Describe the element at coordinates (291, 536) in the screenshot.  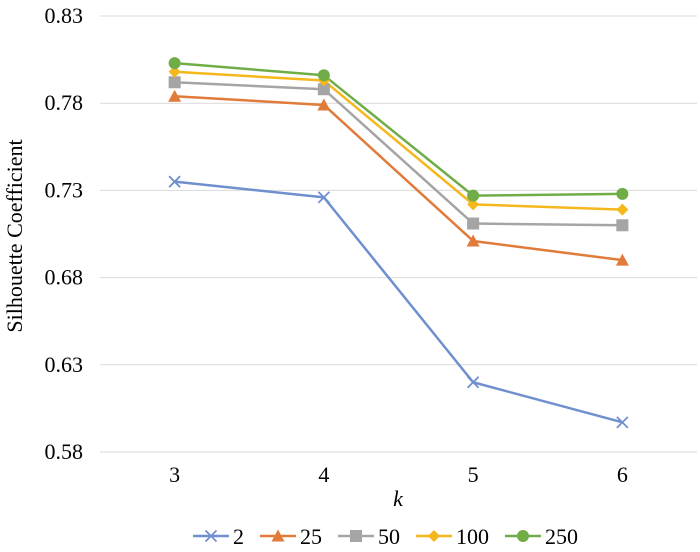
I see `legend-item-25: 25` at that location.